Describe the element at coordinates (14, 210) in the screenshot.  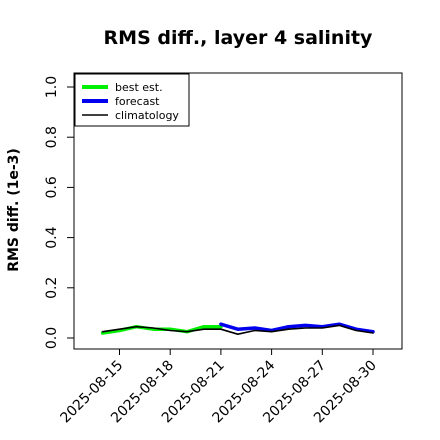
I see `y-axis-label: RMS diff. (1e-3)` at that location.